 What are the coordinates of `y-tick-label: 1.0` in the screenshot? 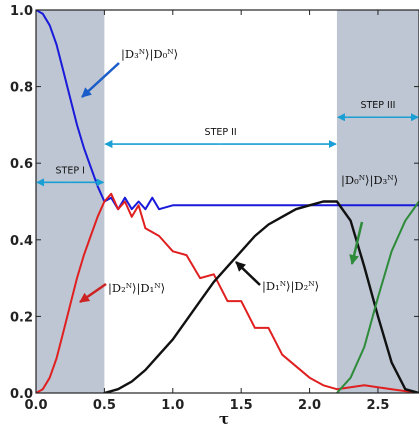 It's located at (21, 11).